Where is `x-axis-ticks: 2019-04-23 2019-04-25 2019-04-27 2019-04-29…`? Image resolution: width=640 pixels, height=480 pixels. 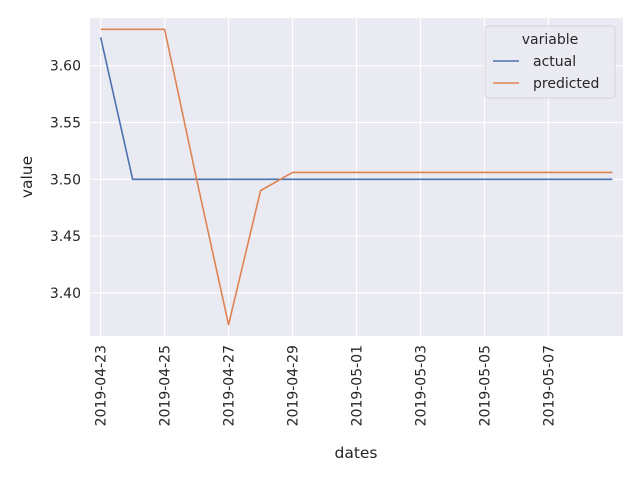 x-axis-ticks: 2019-04-23 2019-04-25 2019-04-27 2019-04-29… is located at coordinates (326, 385).